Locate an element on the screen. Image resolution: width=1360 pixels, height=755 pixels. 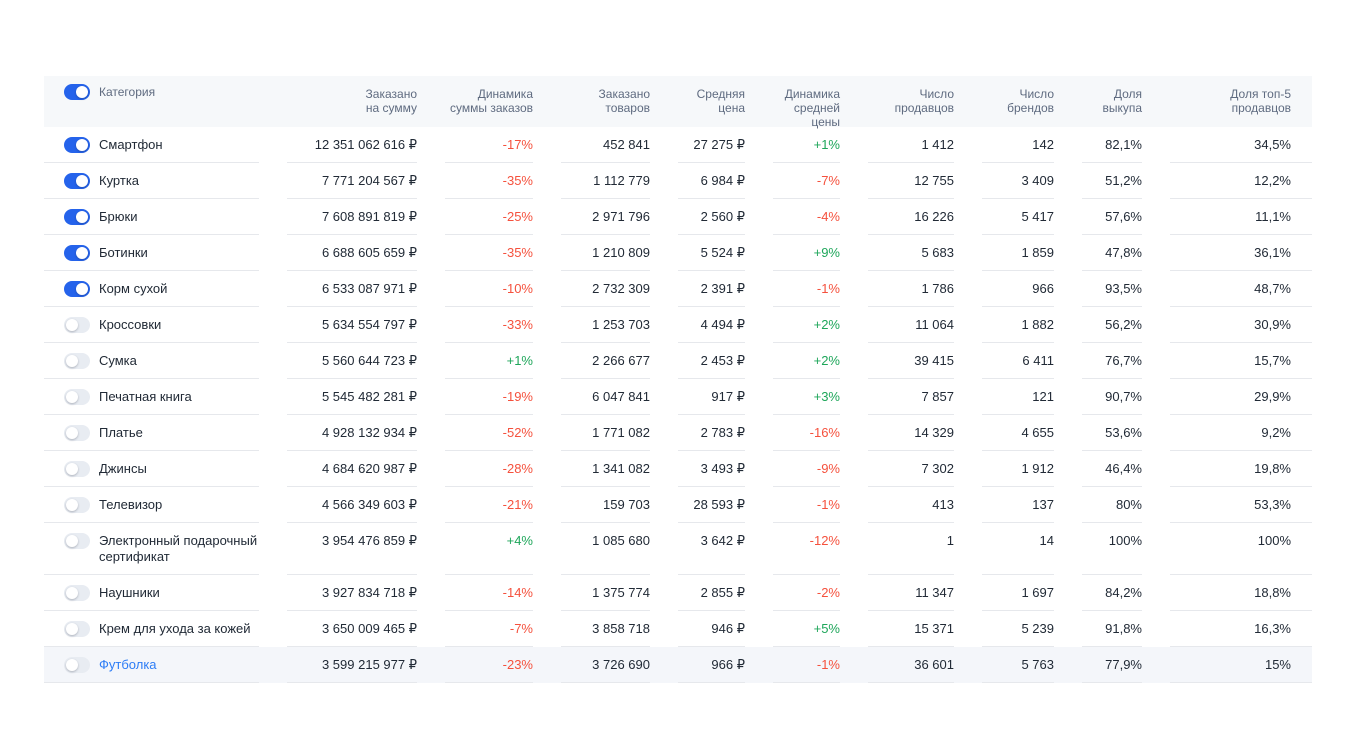
top5-share-cell: 53,3% is located at coordinates (1241, 505).